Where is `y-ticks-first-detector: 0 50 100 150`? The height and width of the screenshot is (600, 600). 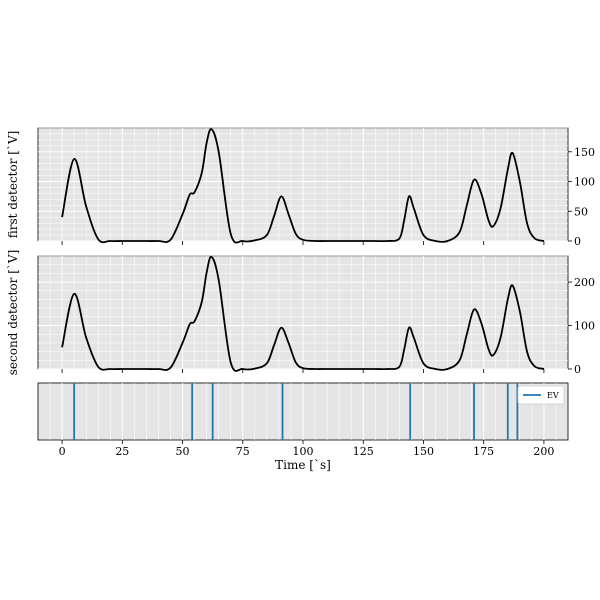
y-ticks-first-detector: 0 50 100 150 is located at coordinates (581, 197).